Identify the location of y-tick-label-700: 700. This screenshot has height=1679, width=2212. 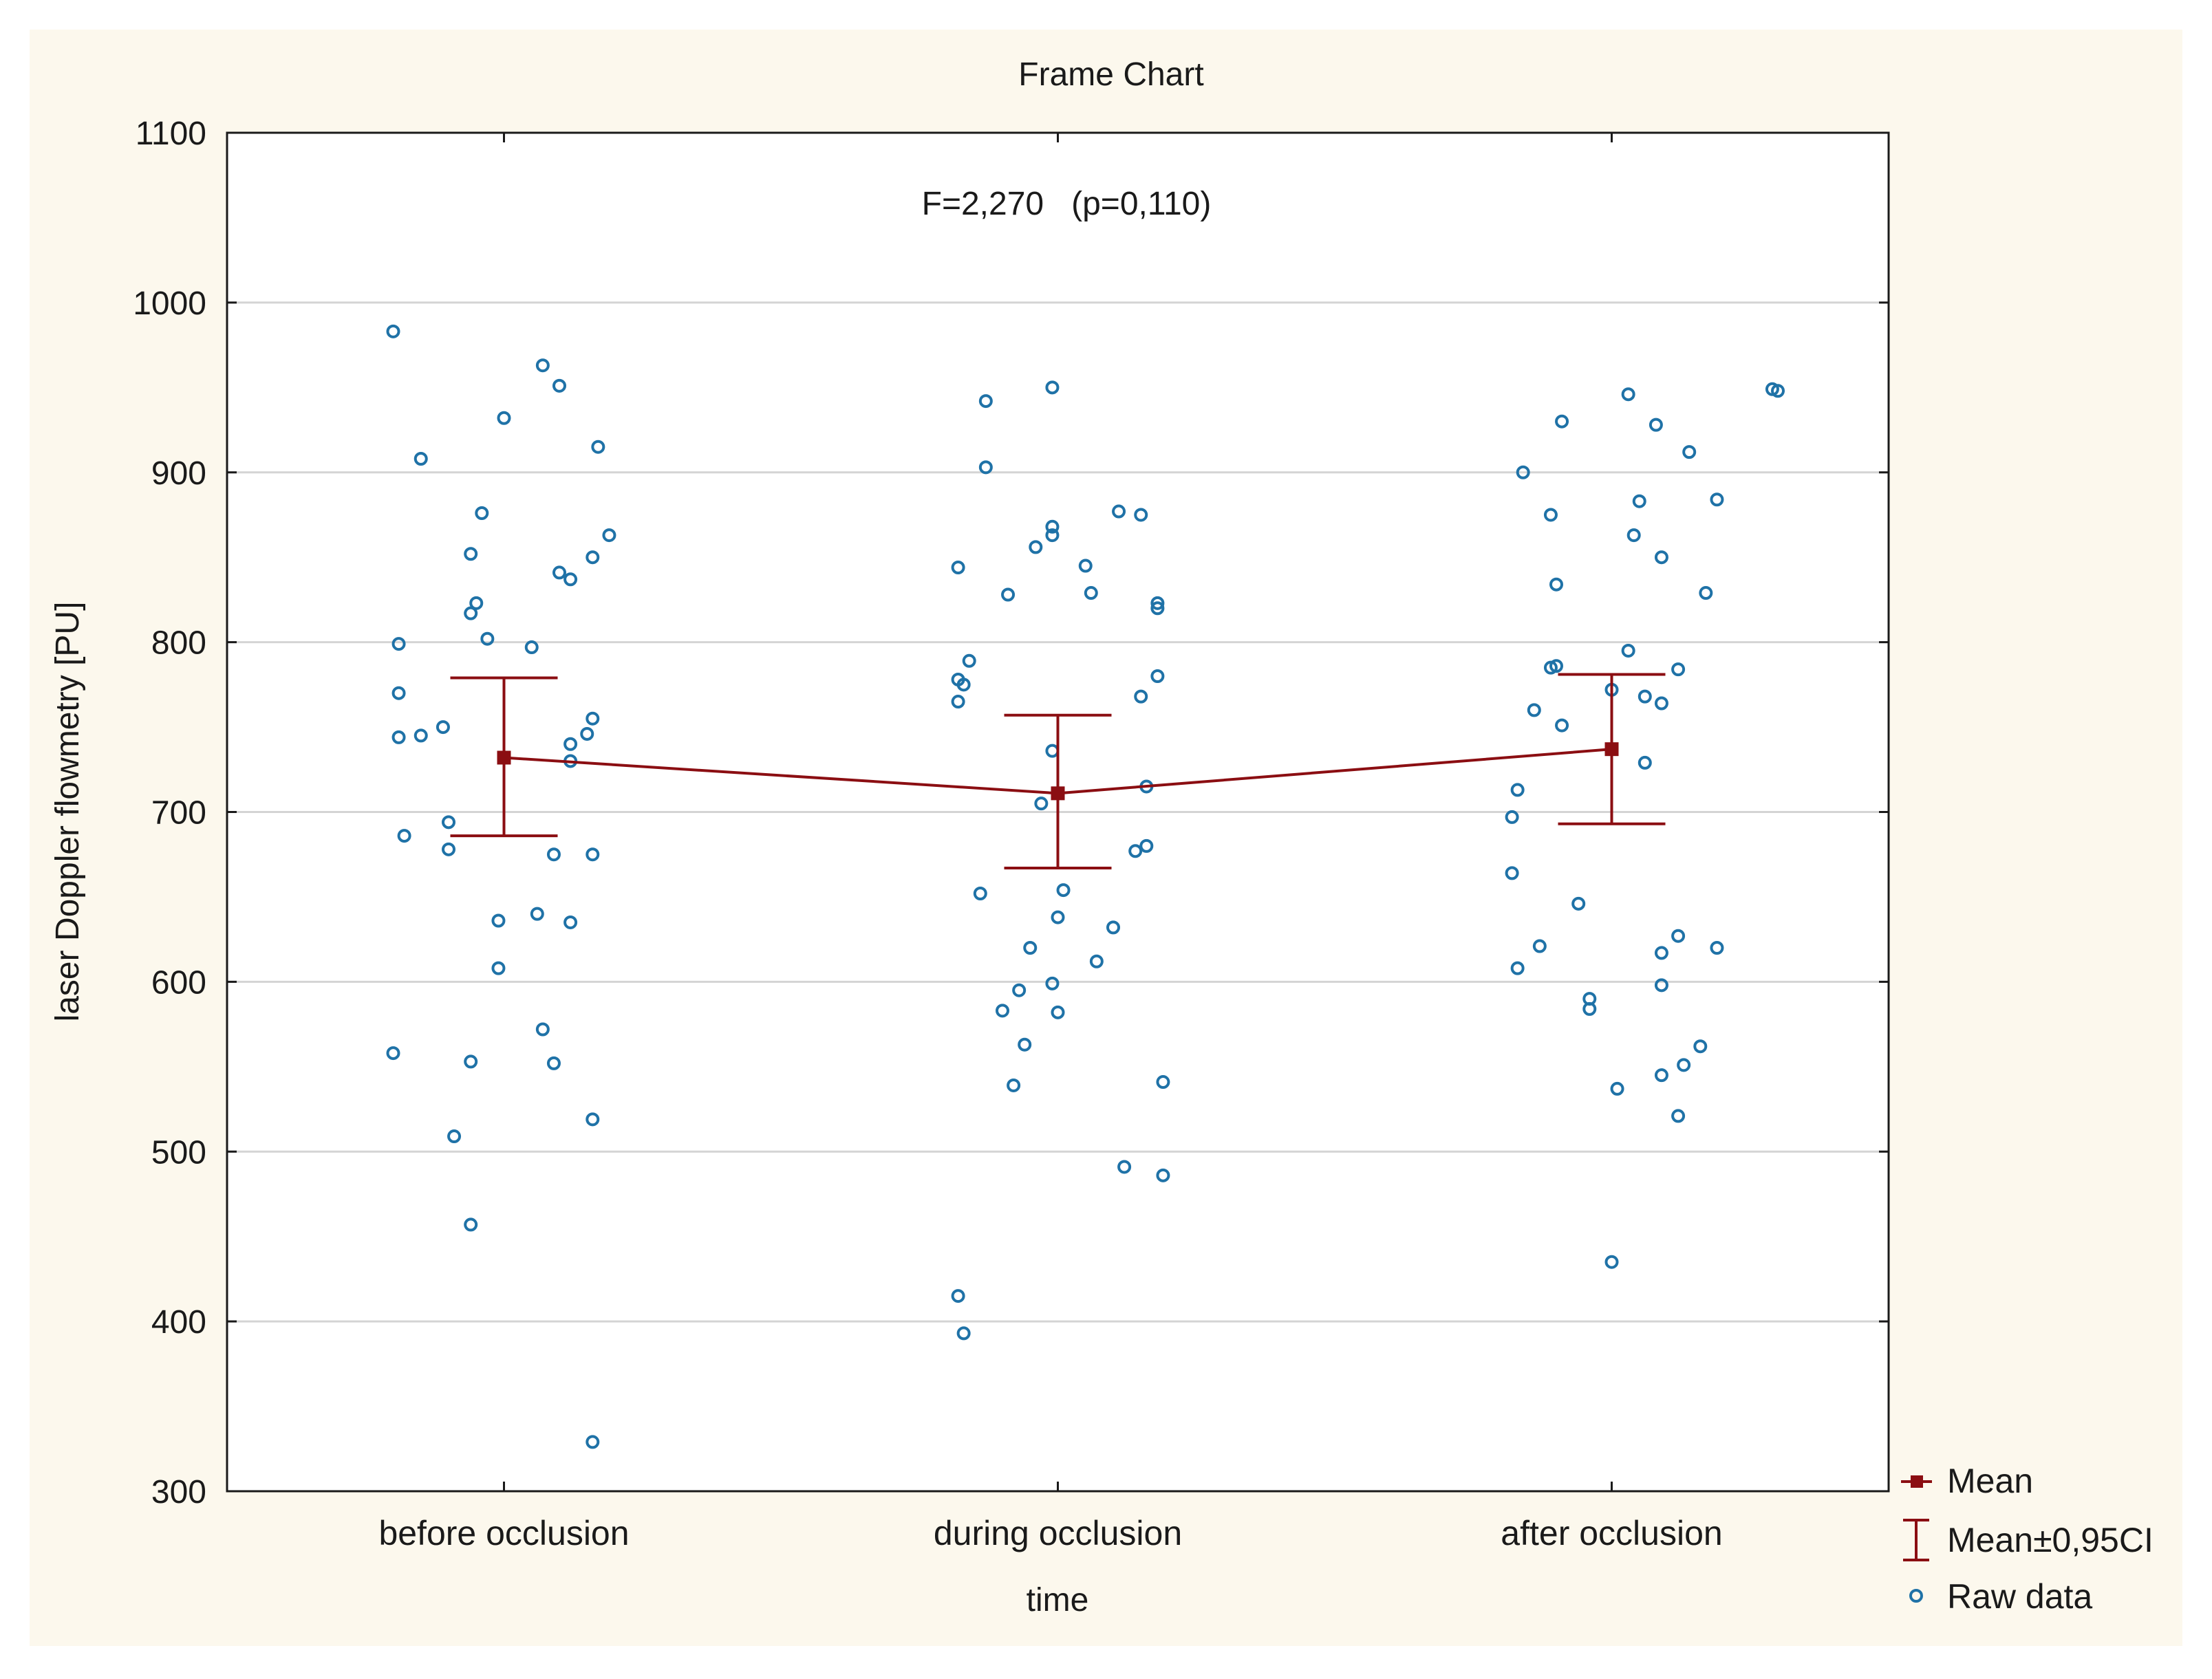
(178, 813).